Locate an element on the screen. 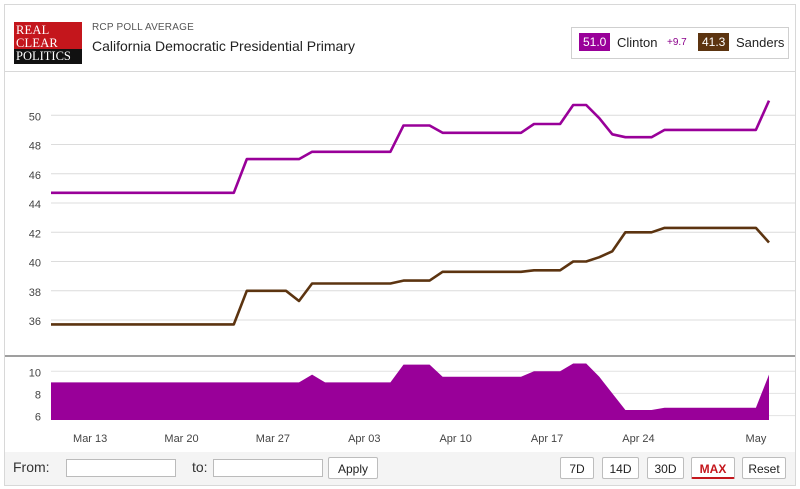  spread-y-tick-label: 8 is located at coordinates (38, 395).